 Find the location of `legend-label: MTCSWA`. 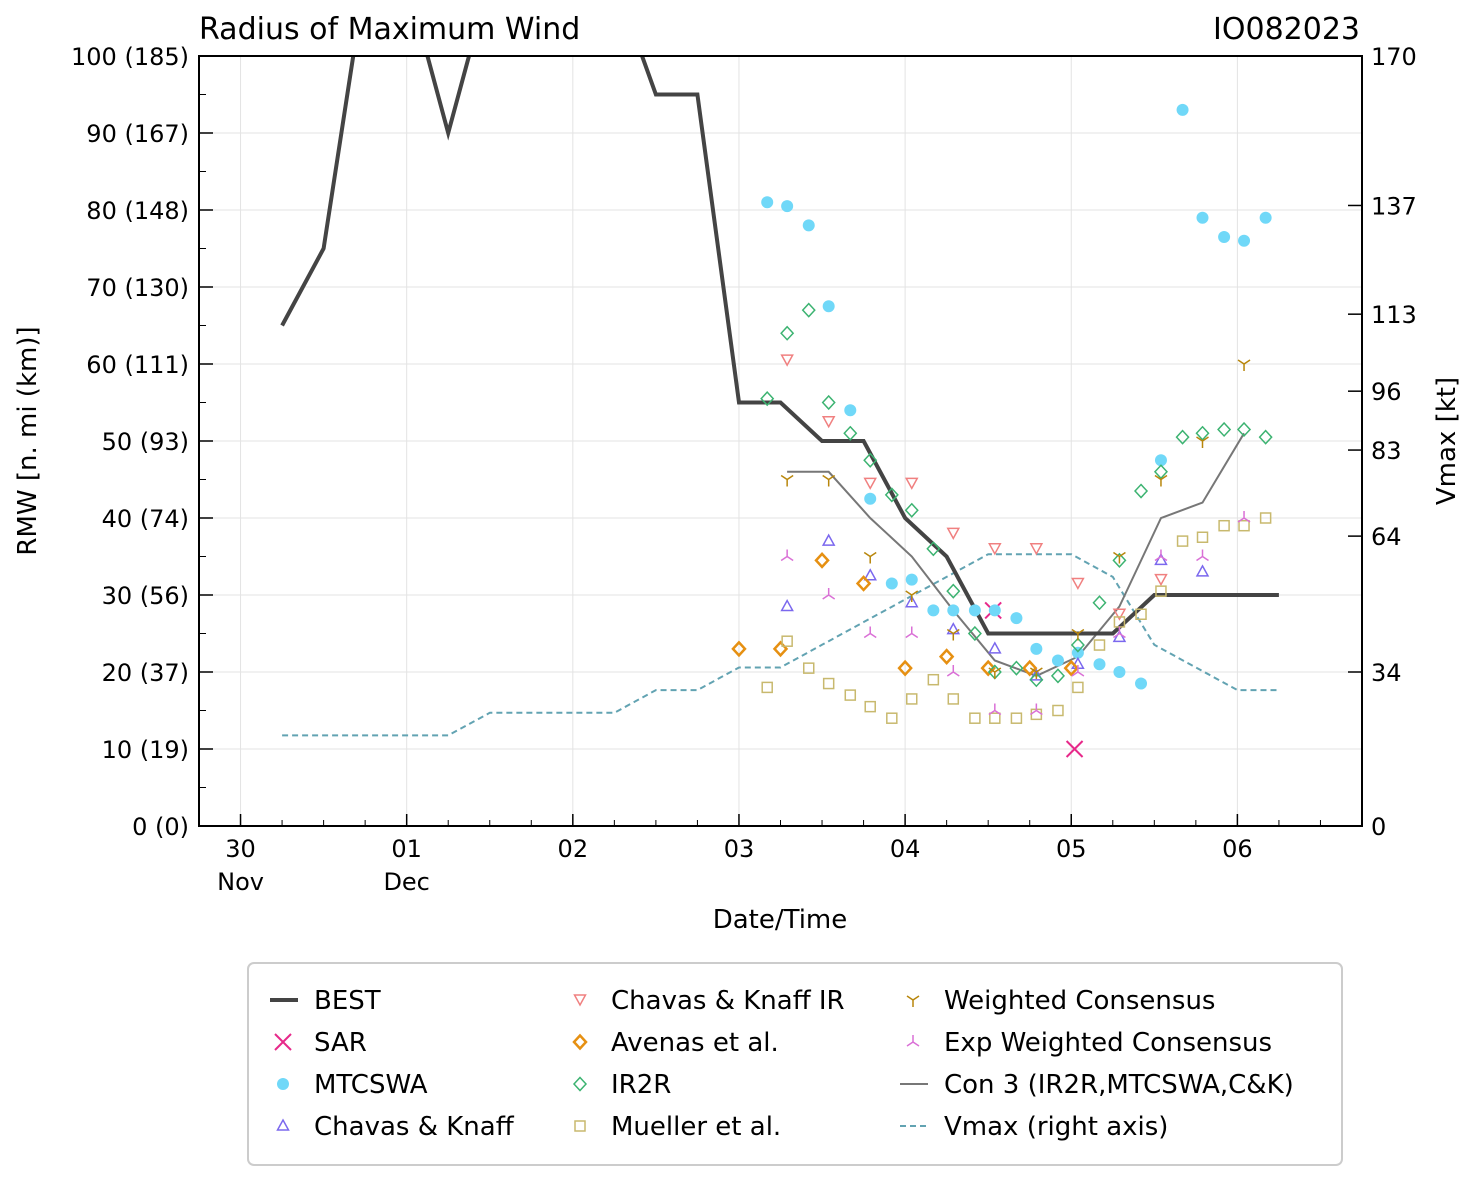

legend-label: MTCSWA is located at coordinates (371, 1085).